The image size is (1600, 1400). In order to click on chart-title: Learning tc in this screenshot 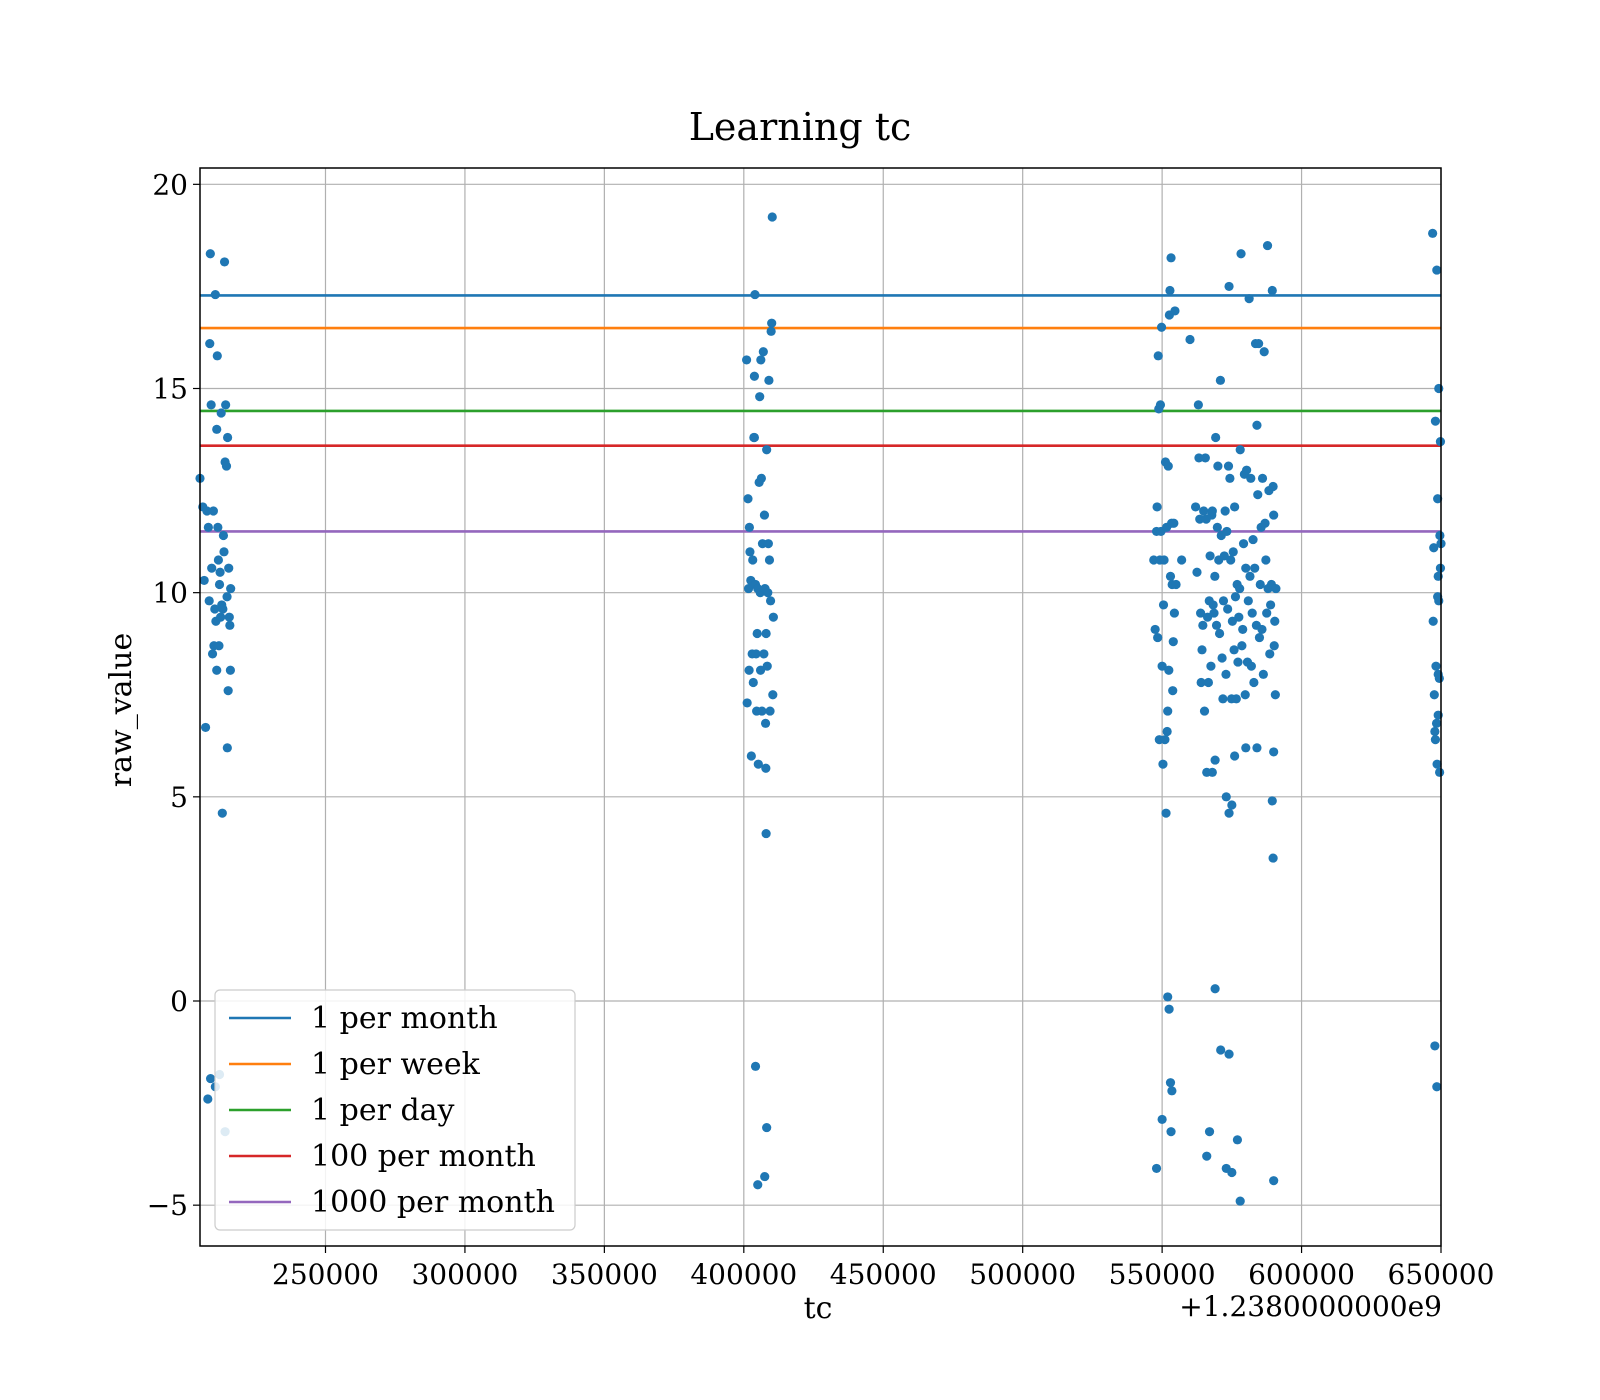, I will do `click(800, 127)`.